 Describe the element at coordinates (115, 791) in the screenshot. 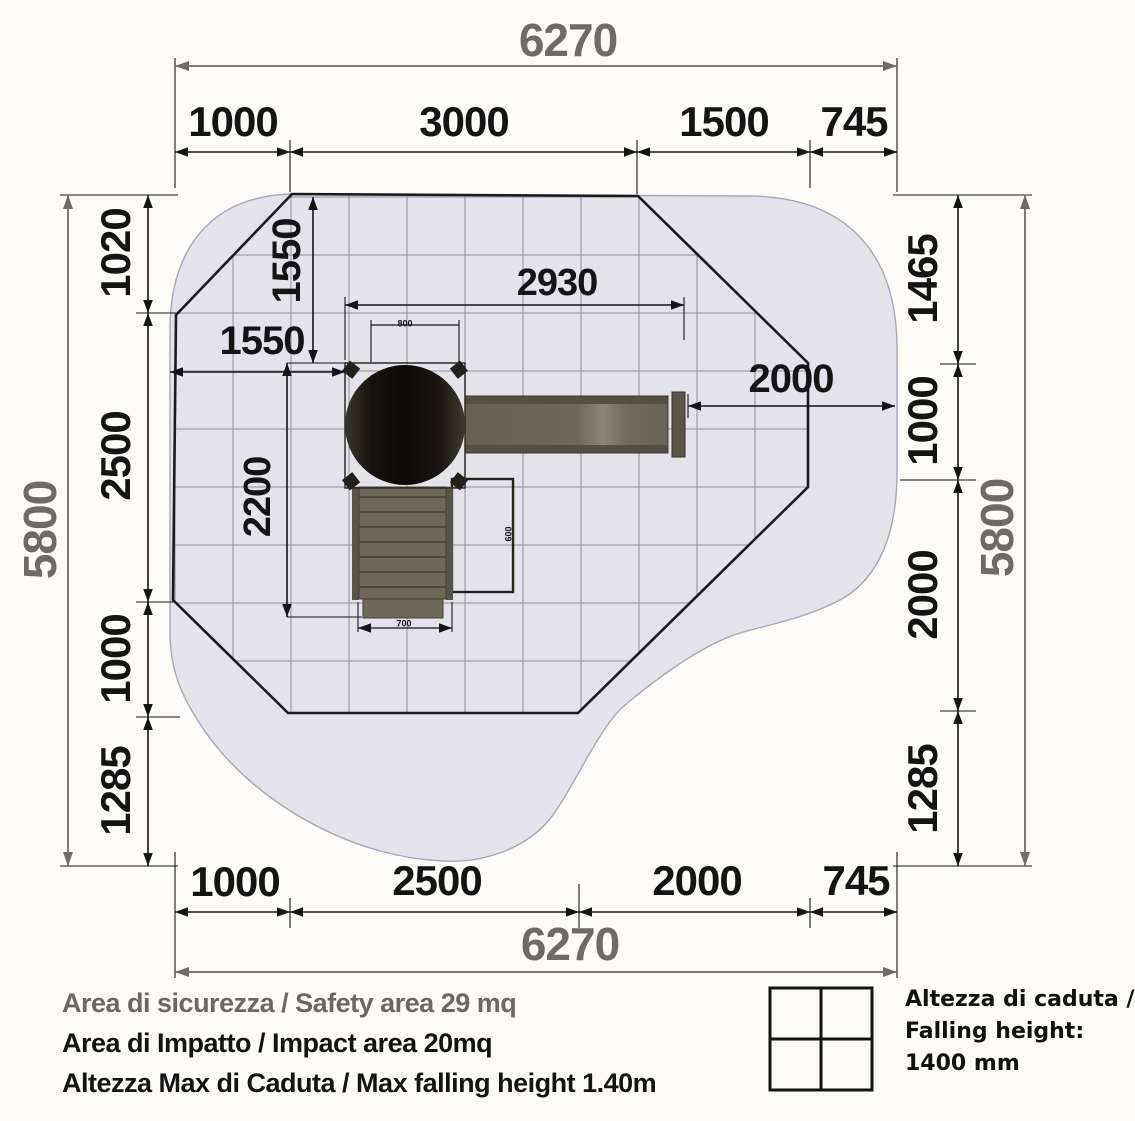

I see `dim-left-seg-3: 1285` at that location.